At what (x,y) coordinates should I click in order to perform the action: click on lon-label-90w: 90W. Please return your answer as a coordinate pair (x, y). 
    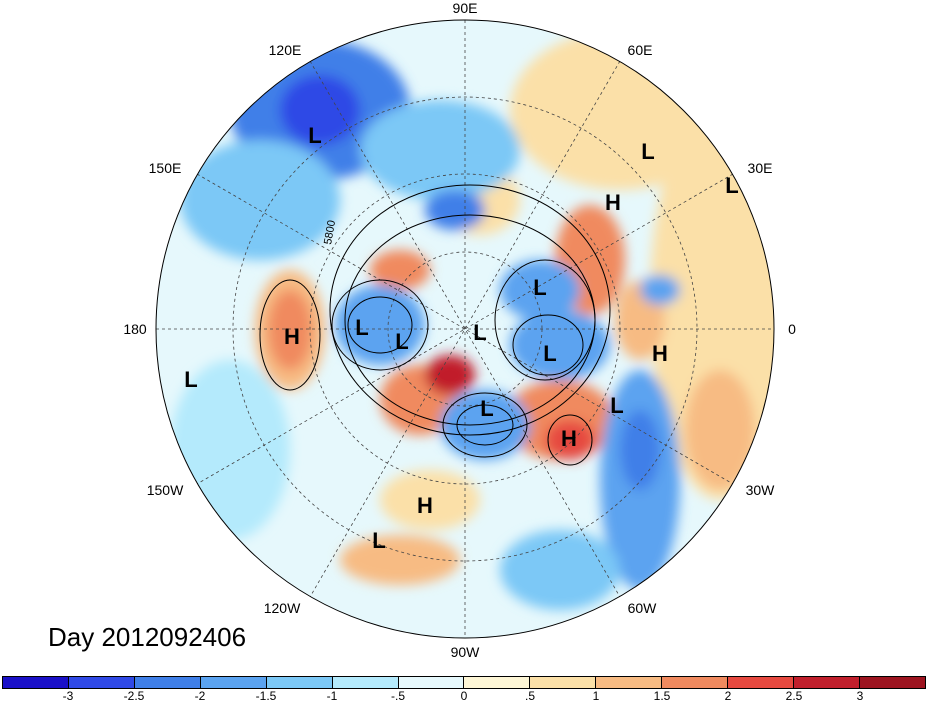
    Looking at the image, I should click on (465, 652).